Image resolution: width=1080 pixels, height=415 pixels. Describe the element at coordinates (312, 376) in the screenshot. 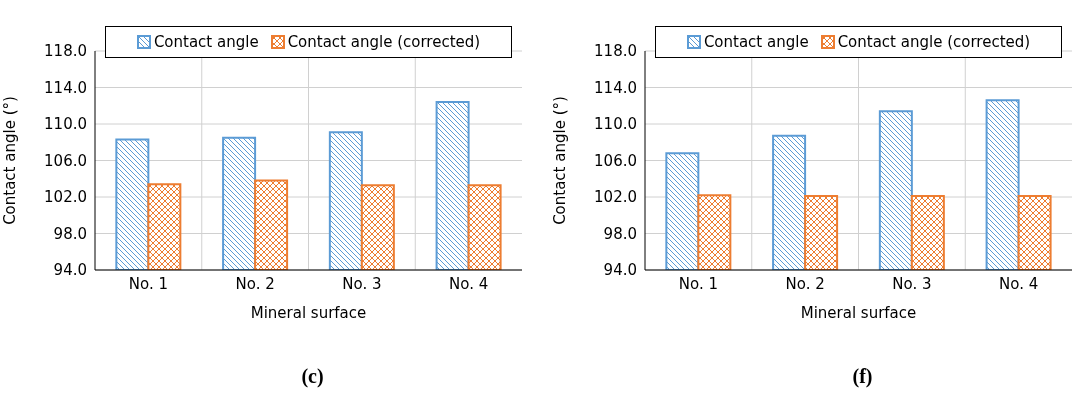

I see `text: (c)` at that location.